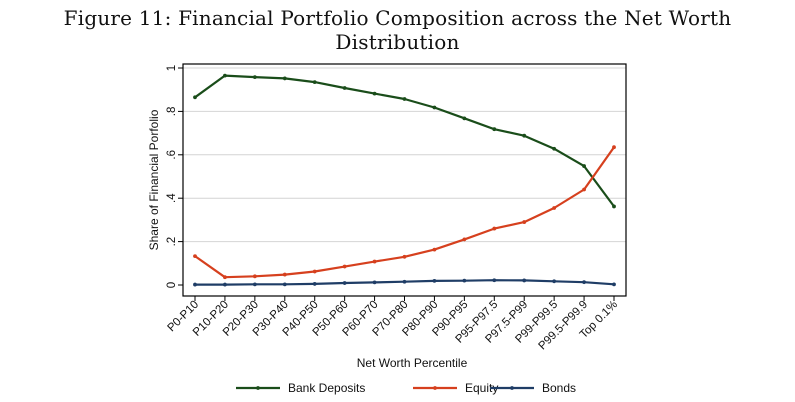  Describe the element at coordinates (435, 388) in the screenshot. I see `legend-marker-equity` at that location.